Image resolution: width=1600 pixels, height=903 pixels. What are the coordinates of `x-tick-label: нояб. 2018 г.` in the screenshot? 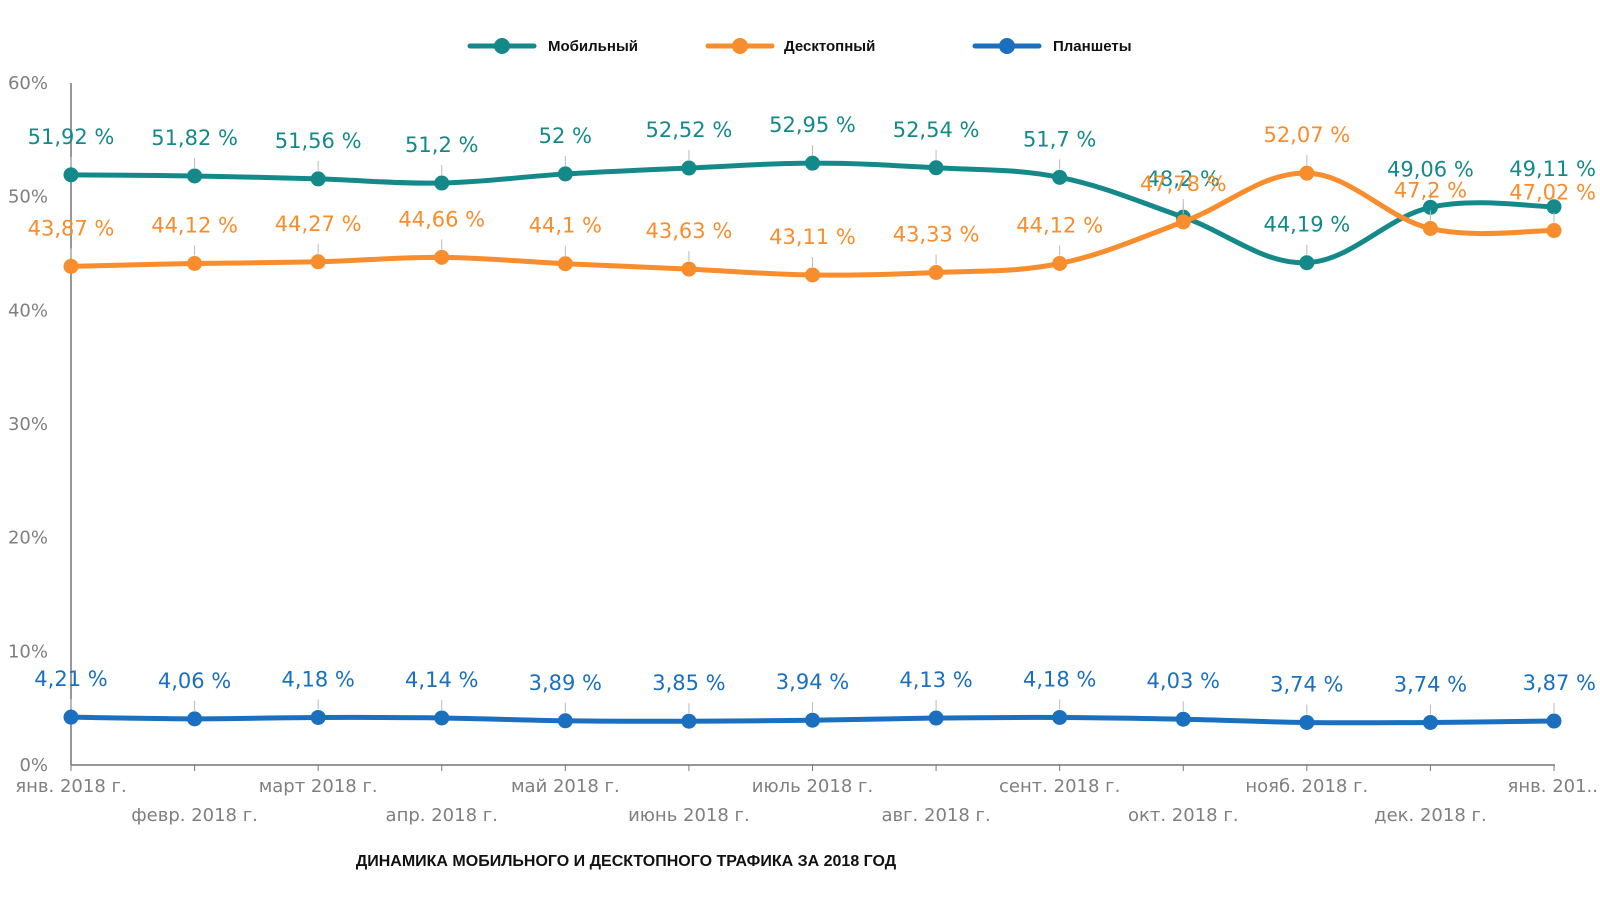 It's located at (1306, 786).